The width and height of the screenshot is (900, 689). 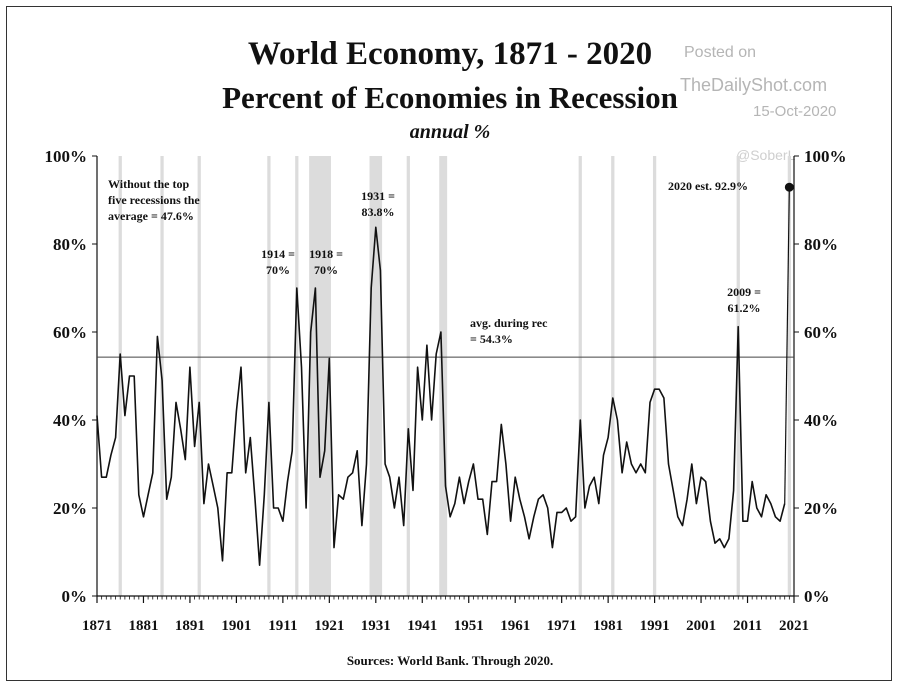 I want to click on annotation-1918: 1918 =, so click(x=326, y=254).